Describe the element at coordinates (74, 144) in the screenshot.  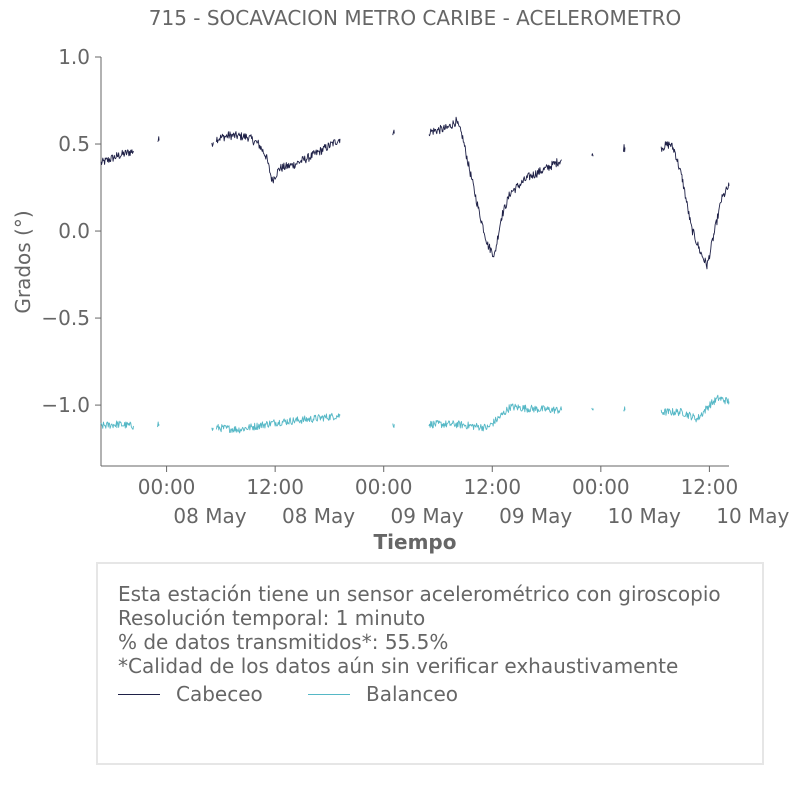
I see `y-tick-label: 0.5` at that location.